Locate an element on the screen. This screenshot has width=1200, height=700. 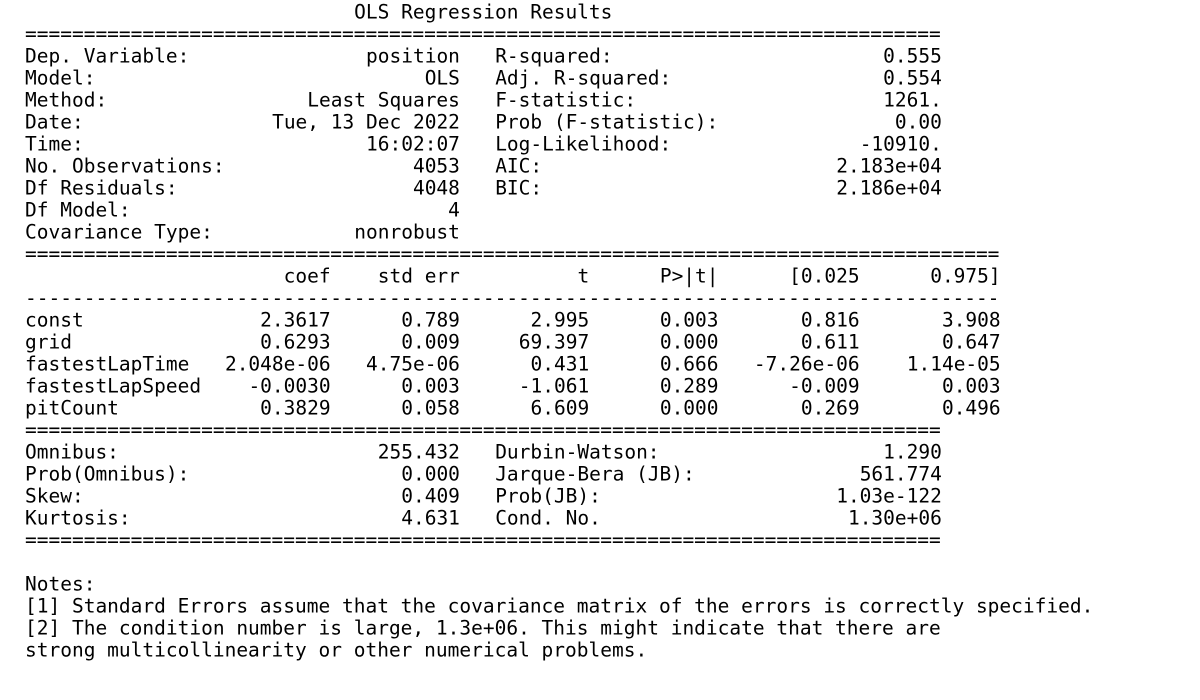
summary-value: position is located at coordinates (413, 56).